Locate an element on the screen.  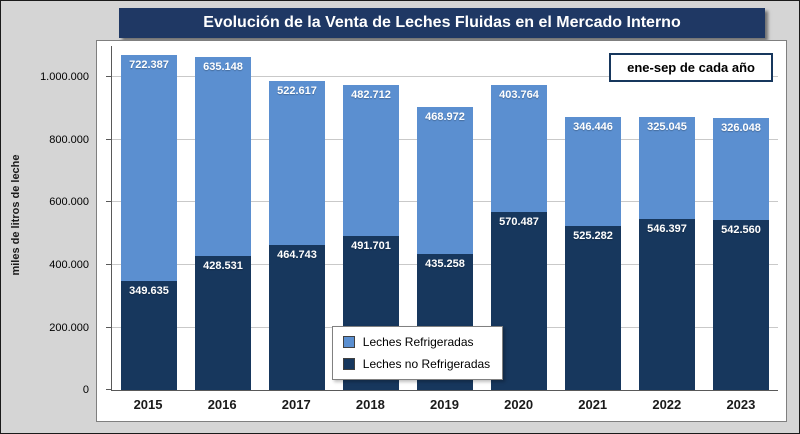
x-label-2020: 2020 is located at coordinates (519, 404).